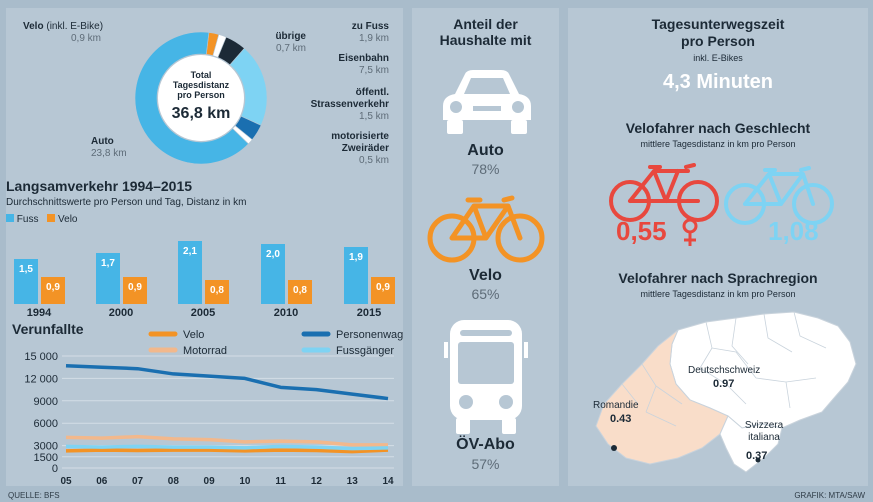  What do you see at coordinates (63, 33) in the screenshot?
I see `label-velo: Velo (inkl. E-Bike) 0,9 km` at bounding box center [63, 33].